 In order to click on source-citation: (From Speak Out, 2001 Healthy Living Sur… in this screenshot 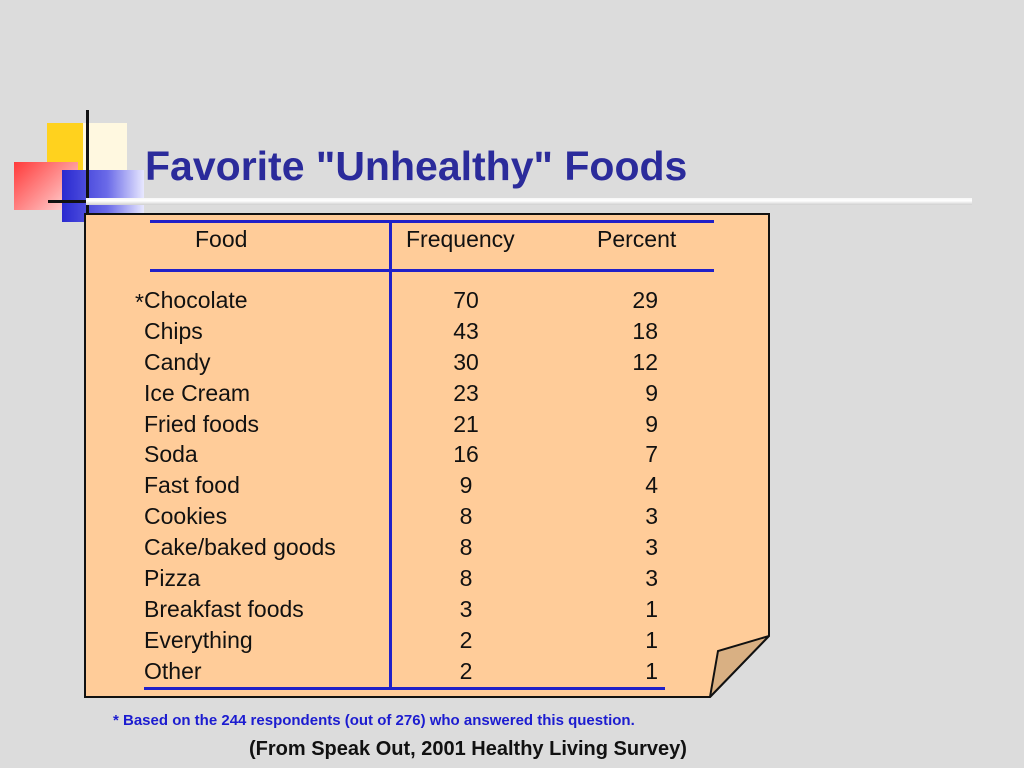, I will do `click(468, 749)`.